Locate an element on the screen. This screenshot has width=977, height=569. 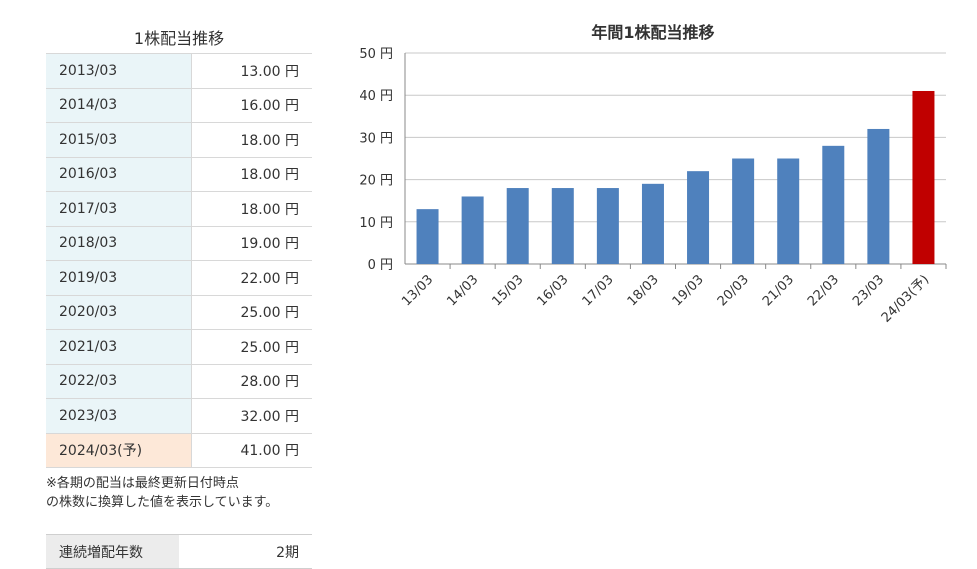
x-tick-label: 18/03 is located at coordinates (643, 290).